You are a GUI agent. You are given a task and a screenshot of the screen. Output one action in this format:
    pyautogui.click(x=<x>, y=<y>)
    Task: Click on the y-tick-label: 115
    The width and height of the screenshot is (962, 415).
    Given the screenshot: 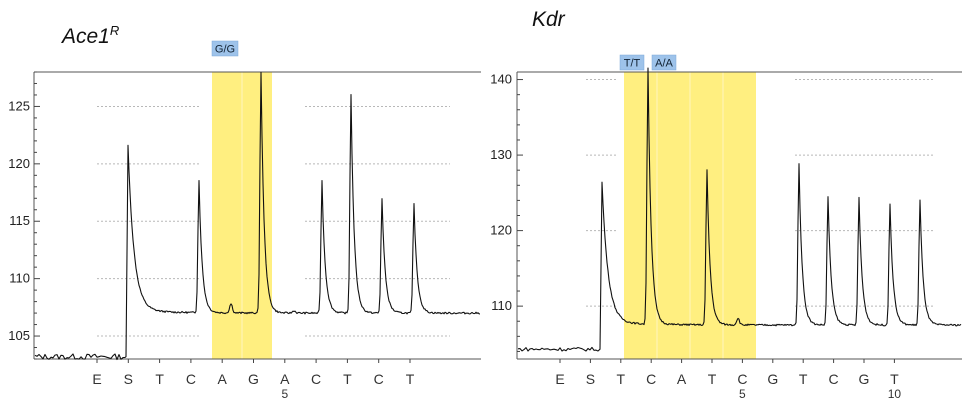 What is the action you would take?
    pyautogui.click(x=19, y=220)
    